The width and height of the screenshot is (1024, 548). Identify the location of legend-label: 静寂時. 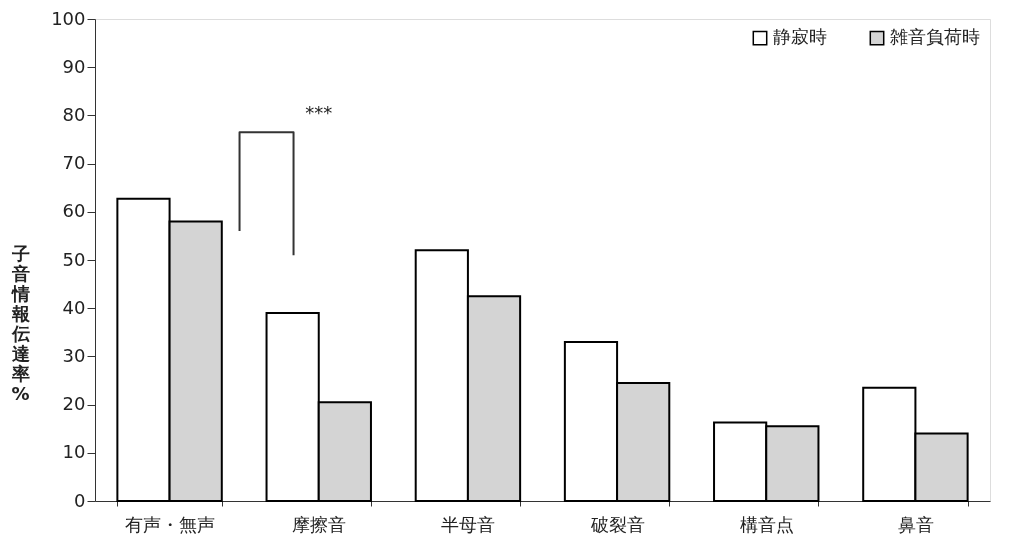
(800, 37).